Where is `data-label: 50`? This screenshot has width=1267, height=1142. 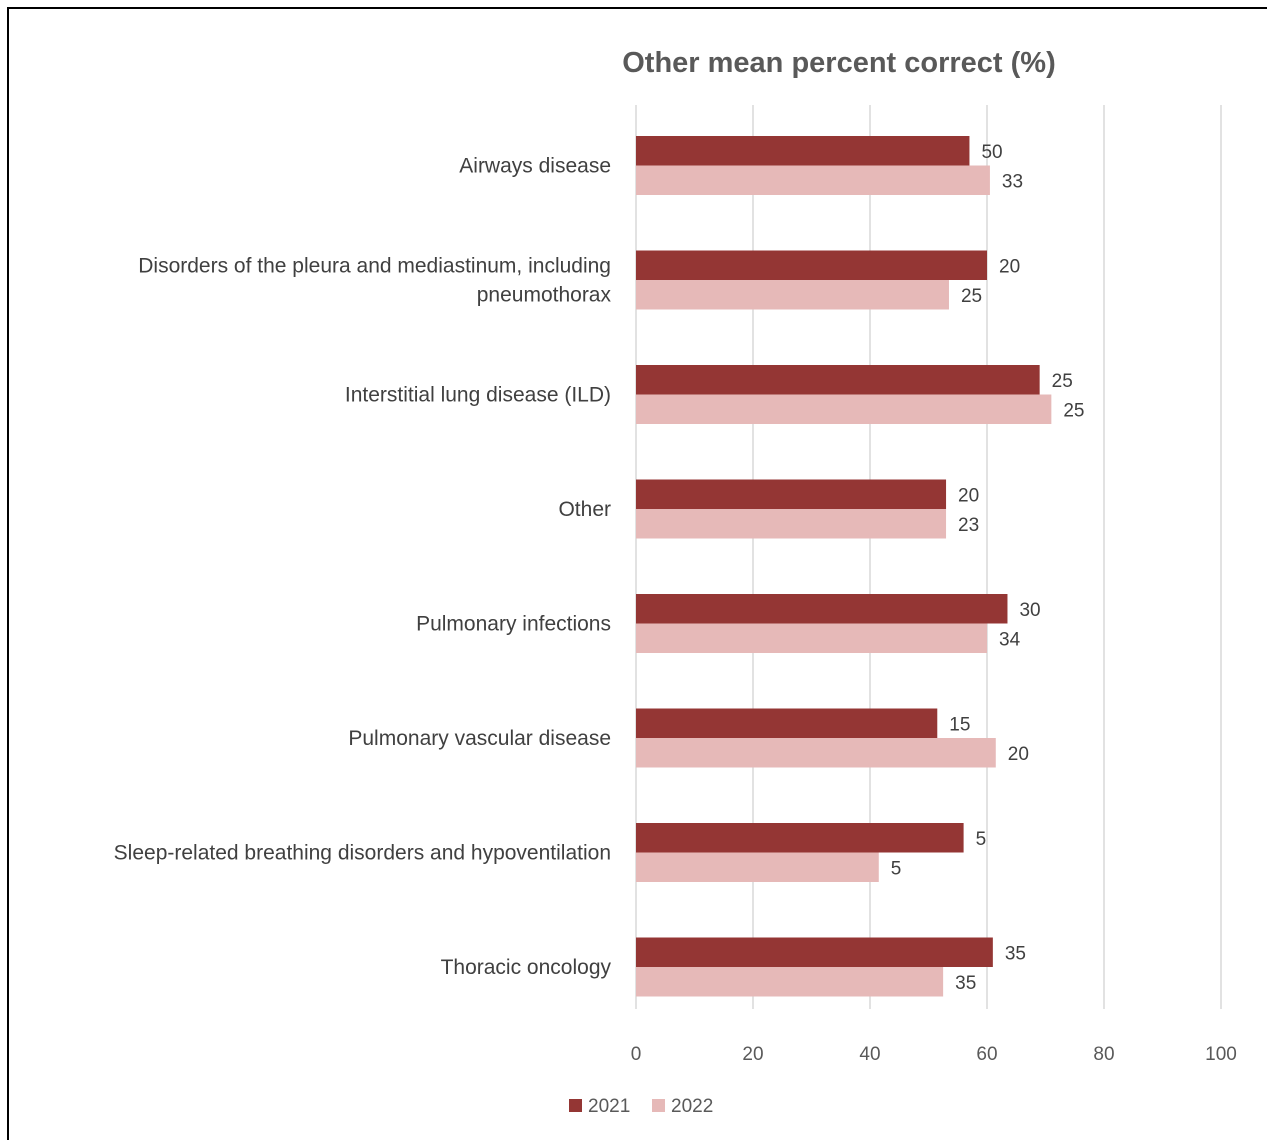 data-label: 50 is located at coordinates (991, 152).